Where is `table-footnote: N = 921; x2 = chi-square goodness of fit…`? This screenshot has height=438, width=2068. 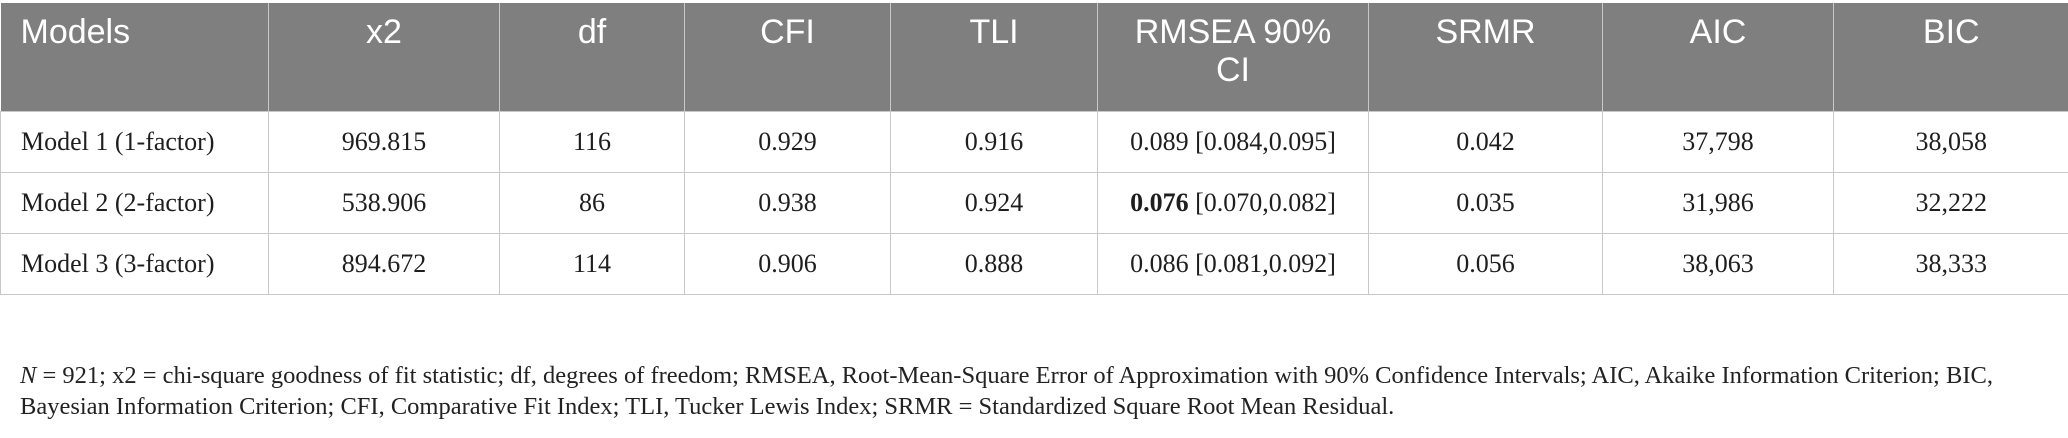 table-footnote: N = 921; x2 = chi-square goodness of fit… is located at coordinates (1020, 391).